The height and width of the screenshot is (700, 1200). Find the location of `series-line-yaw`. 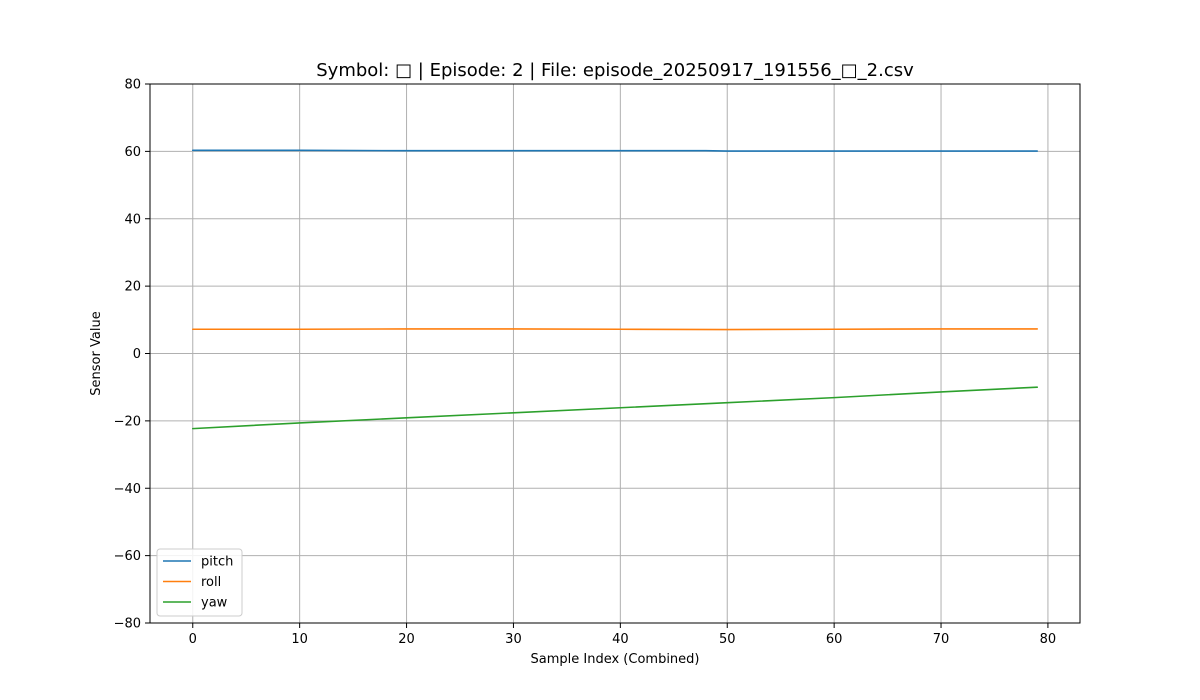

series-line-yaw is located at coordinates (615, 408).